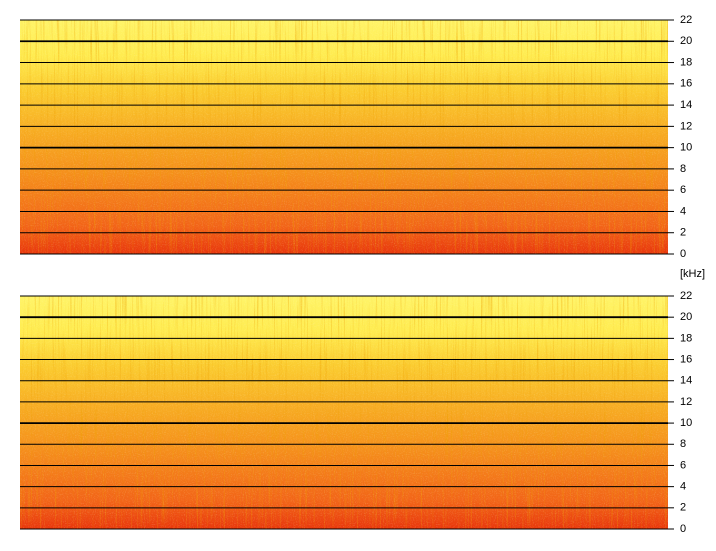 This screenshot has height=551, width=716. I want to click on y-axis-label: [kHz], so click(692, 274).